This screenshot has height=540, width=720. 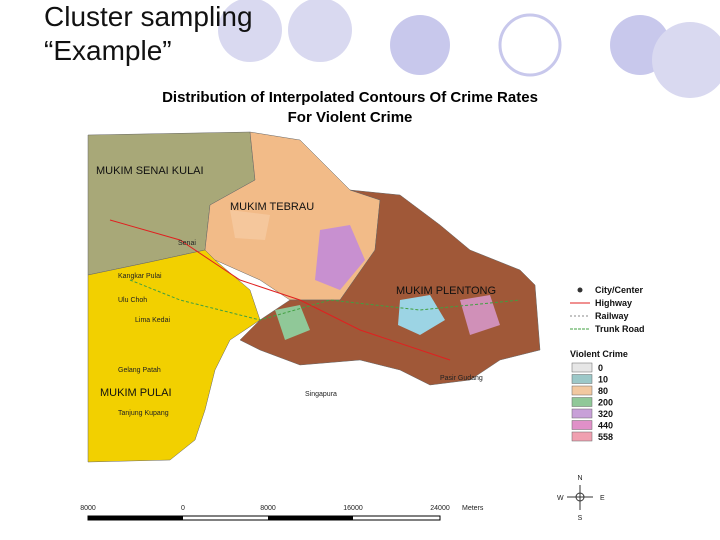 I want to click on legend-label: Highway, so click(x=613, y=303).